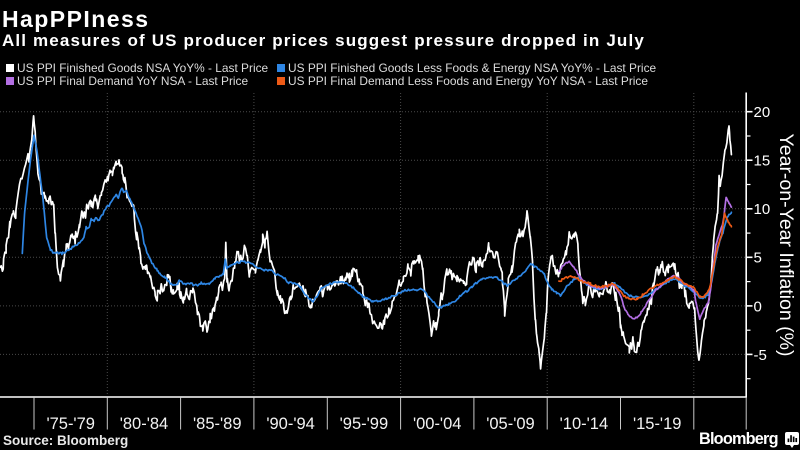  Describe the element at coordinates (760, 355) in the screenshot. I see `svg-text: -5` at that location.